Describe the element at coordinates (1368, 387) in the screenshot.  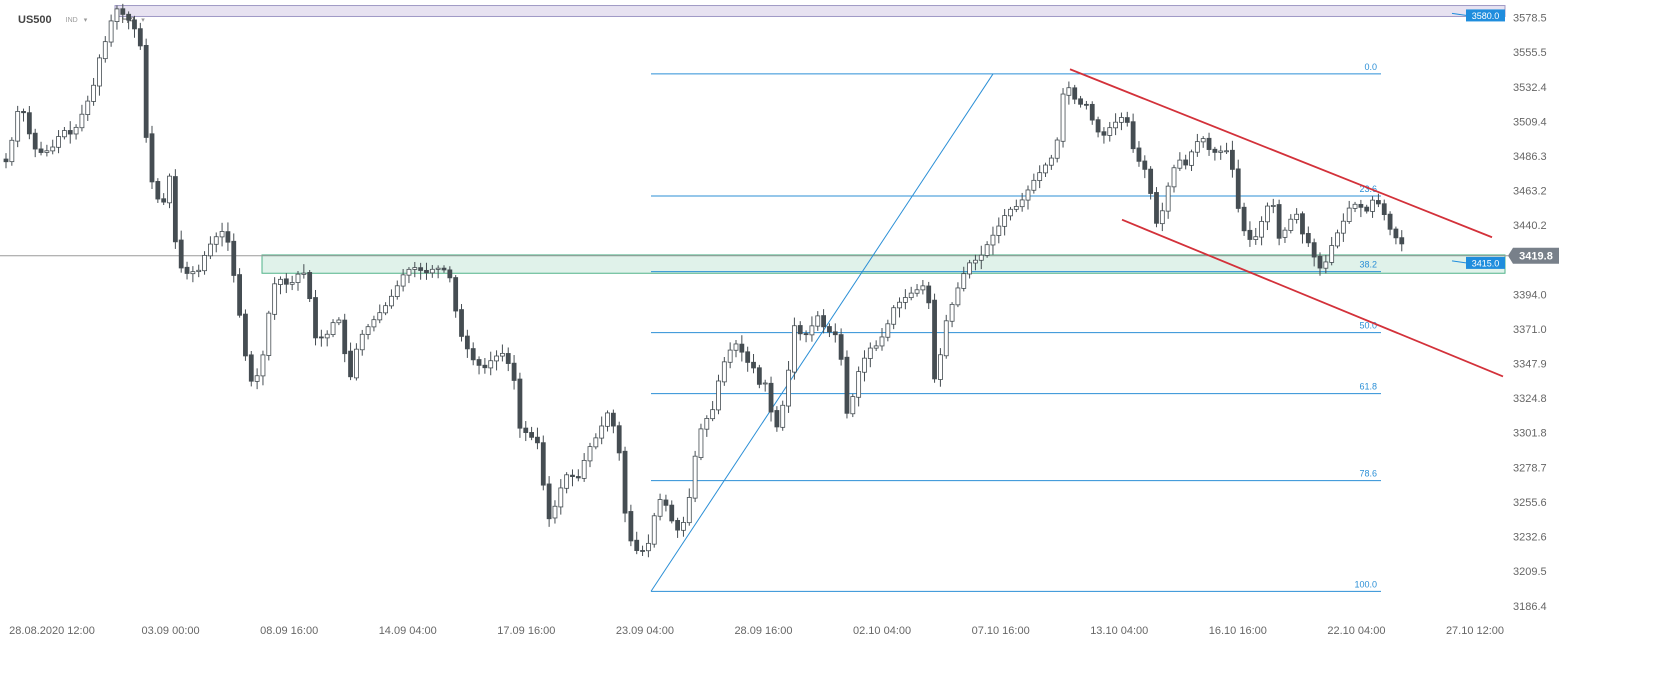
I see `fib-level-label: 61.8` at that location.